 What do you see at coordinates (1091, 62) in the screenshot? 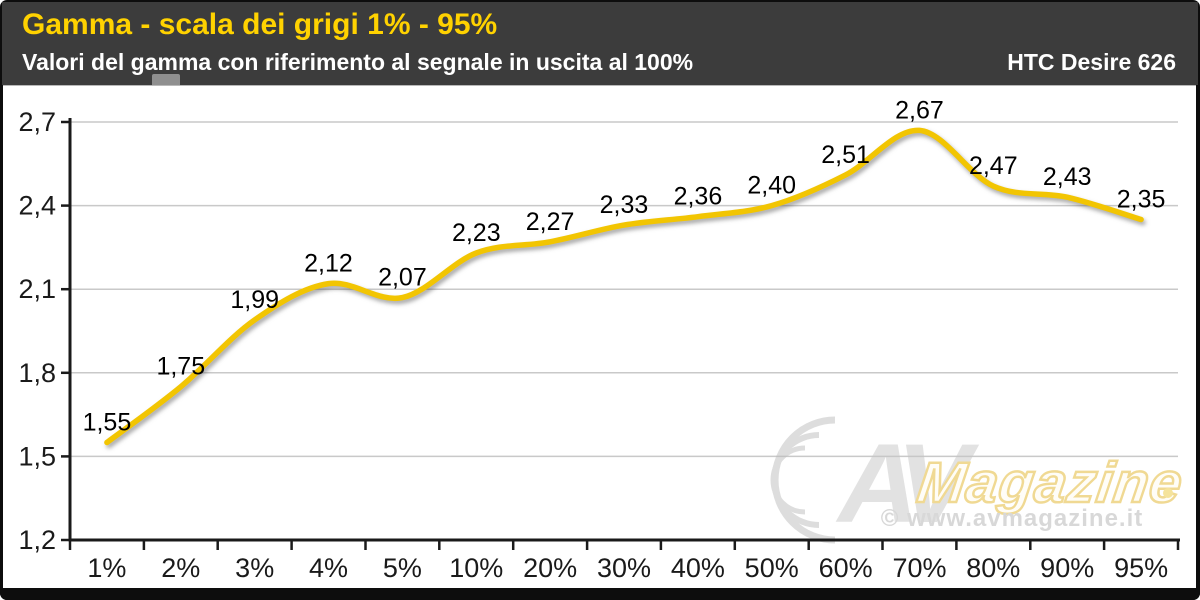
I see `device-name: HTC Desire 626` at bounding box center [1091, 62].